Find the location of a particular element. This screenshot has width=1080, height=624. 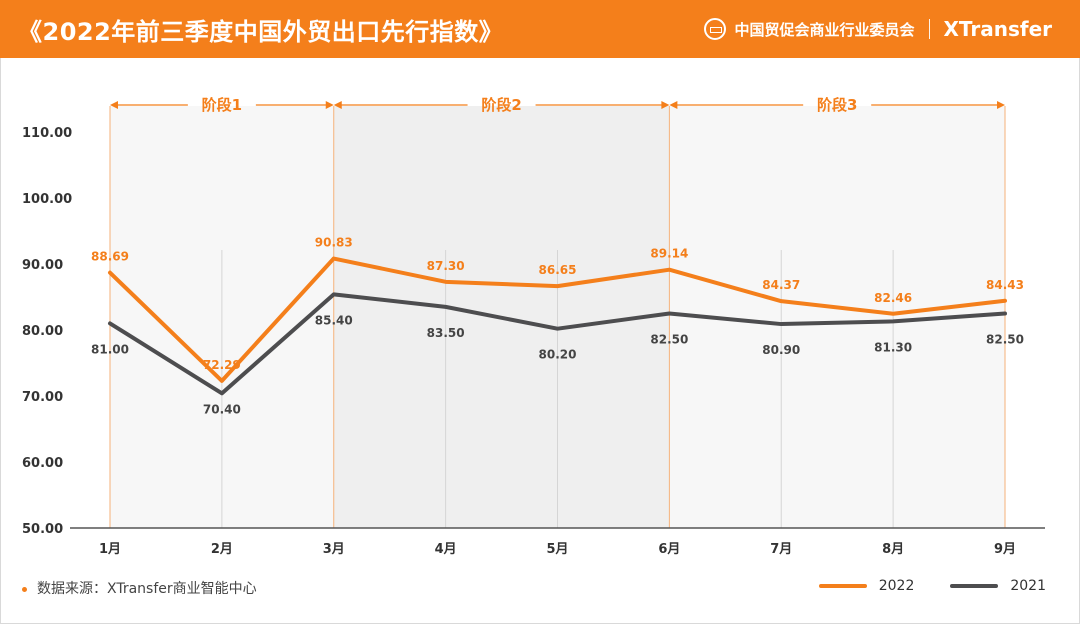

data-label-2022: 86.65 is located at coordinates (558, 270).